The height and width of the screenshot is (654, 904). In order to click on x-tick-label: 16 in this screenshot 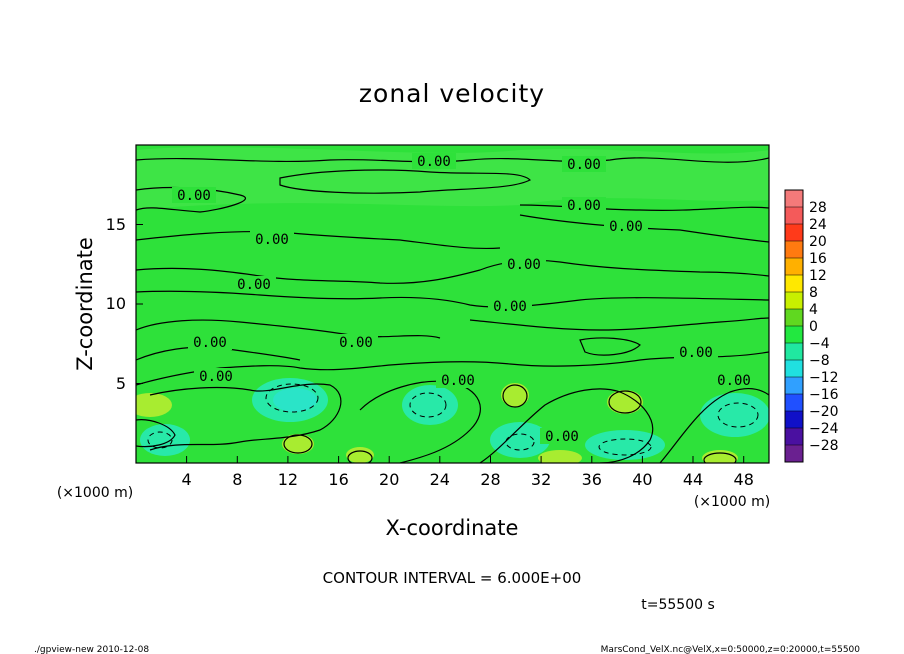, I will do `click(338, 479)`.